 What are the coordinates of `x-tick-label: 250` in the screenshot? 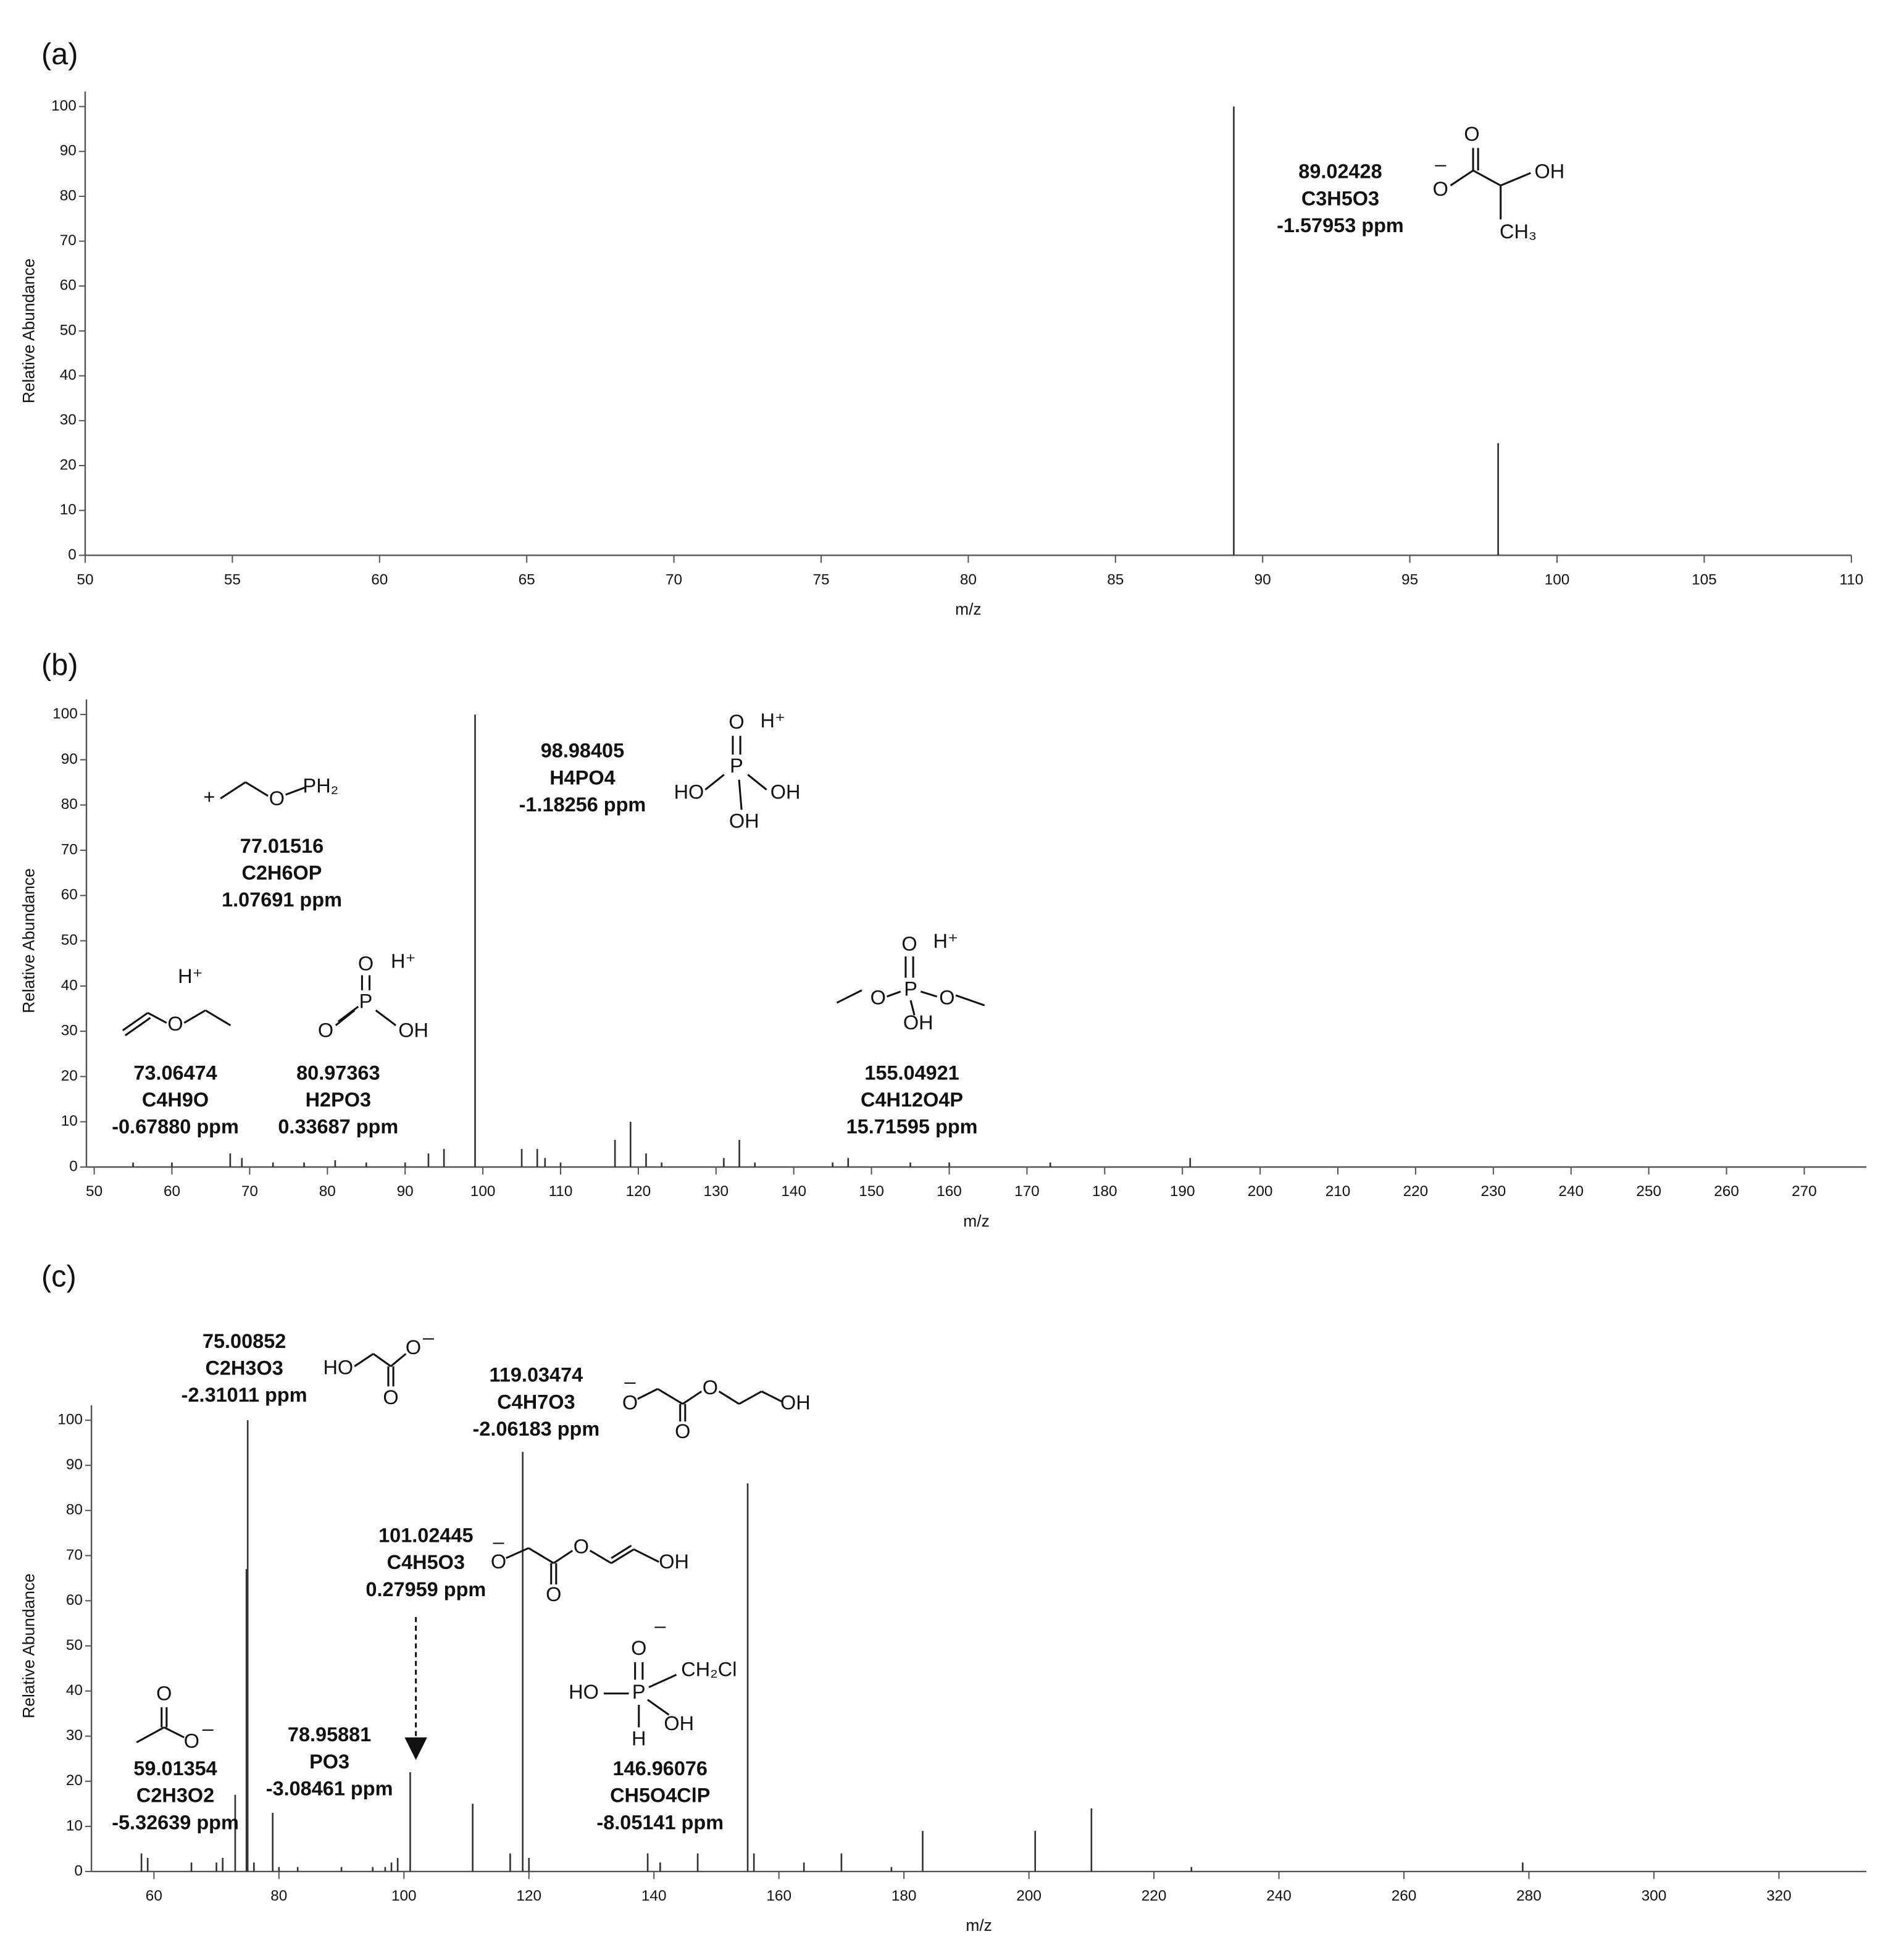 It's located at (1648, 1191).